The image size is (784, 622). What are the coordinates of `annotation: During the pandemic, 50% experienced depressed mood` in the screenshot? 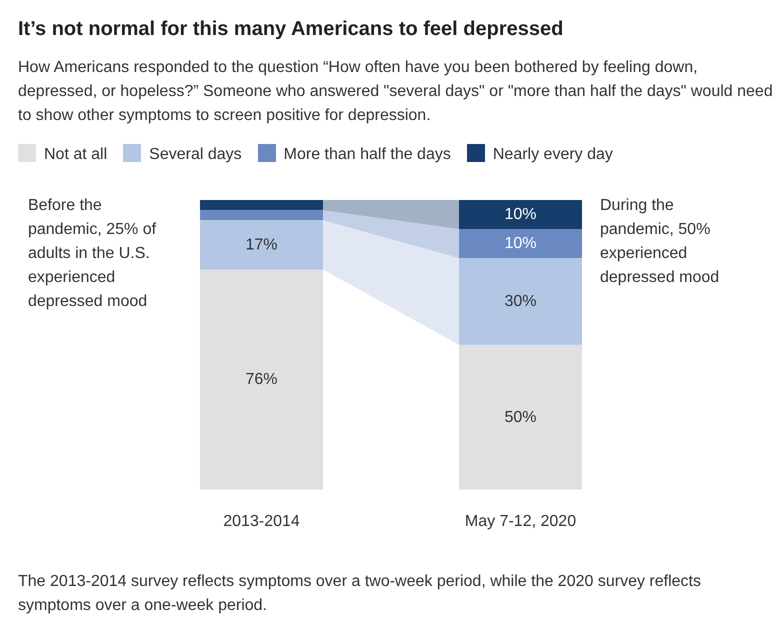 It's located at (660, 242).